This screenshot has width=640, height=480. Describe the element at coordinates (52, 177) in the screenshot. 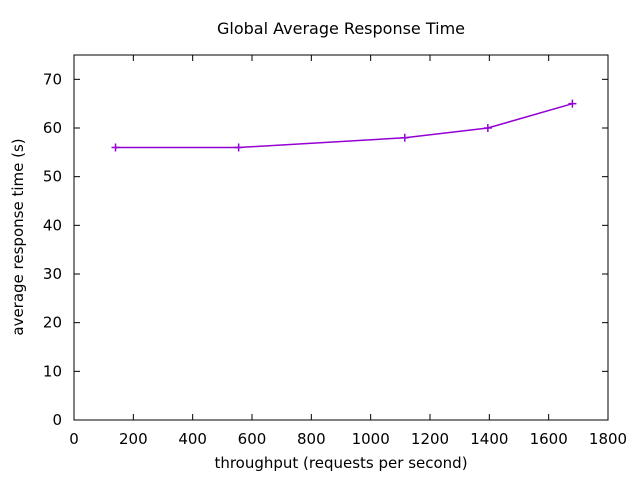

I see `y-tick-label: 50` at that location.